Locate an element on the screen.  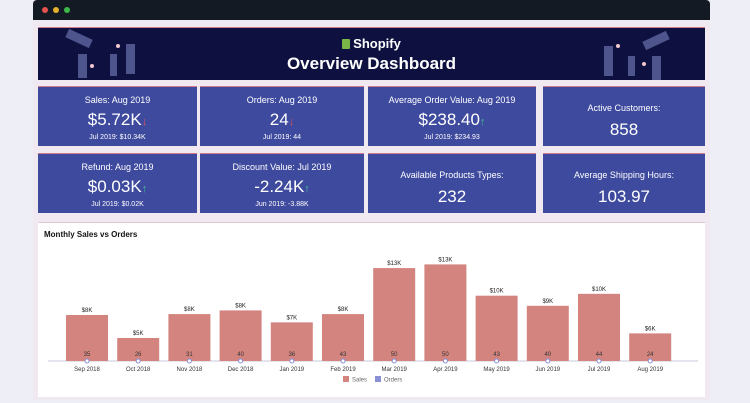
shopify-logo-icon is located at coordinates (346, 44).